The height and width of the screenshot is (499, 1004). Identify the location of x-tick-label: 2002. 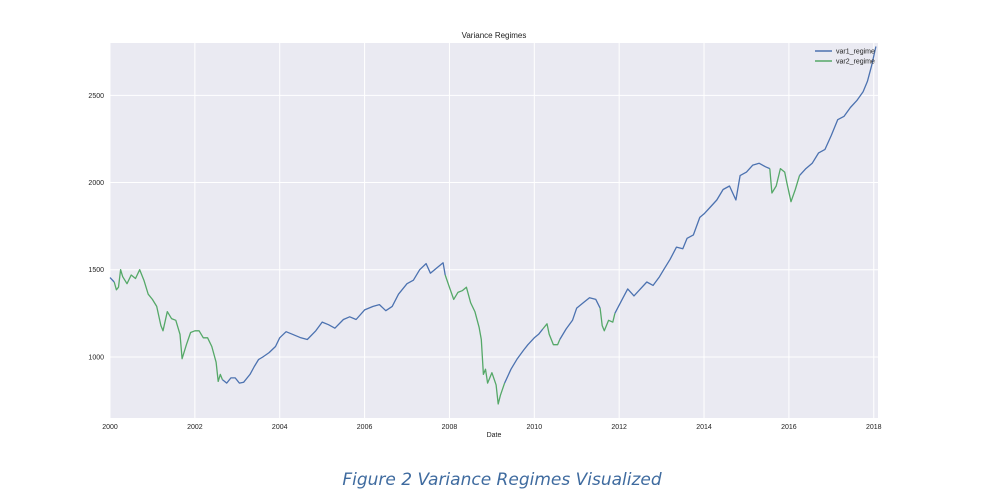
(195, 427).